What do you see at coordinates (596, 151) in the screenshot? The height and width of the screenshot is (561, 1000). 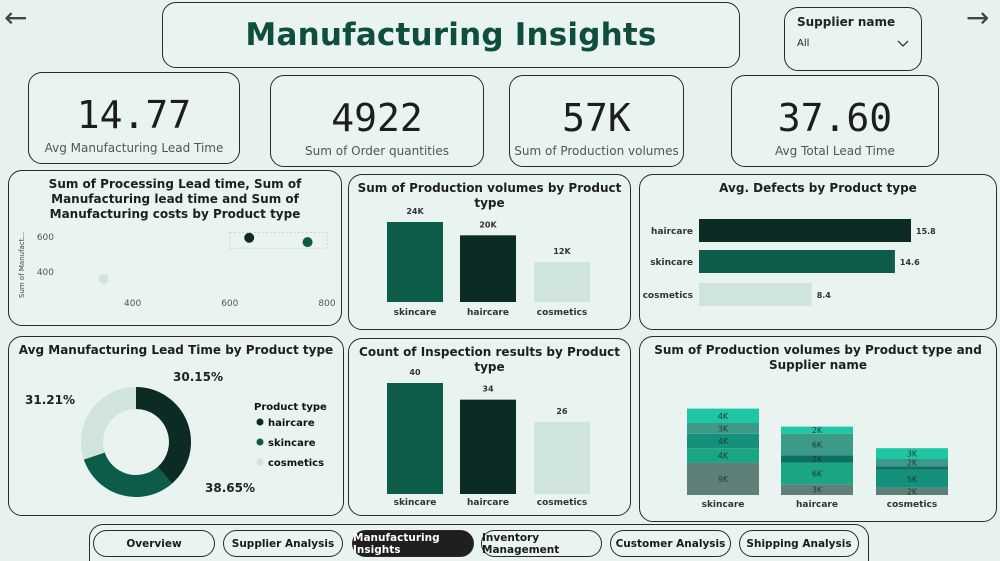 I see `kpi-label: Sum of Production volumes` at bounding box center [596, 151].